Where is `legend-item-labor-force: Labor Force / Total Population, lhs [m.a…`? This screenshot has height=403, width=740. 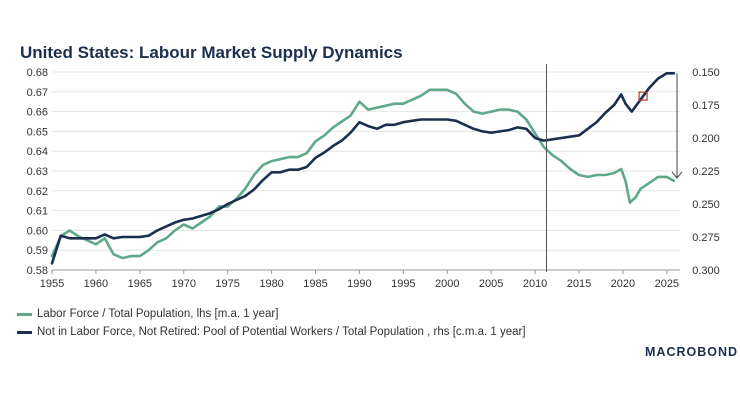
legend-item-labor-force: Labor Force / Total Population, lhs [m.a… is located at coordinates (147, 314).